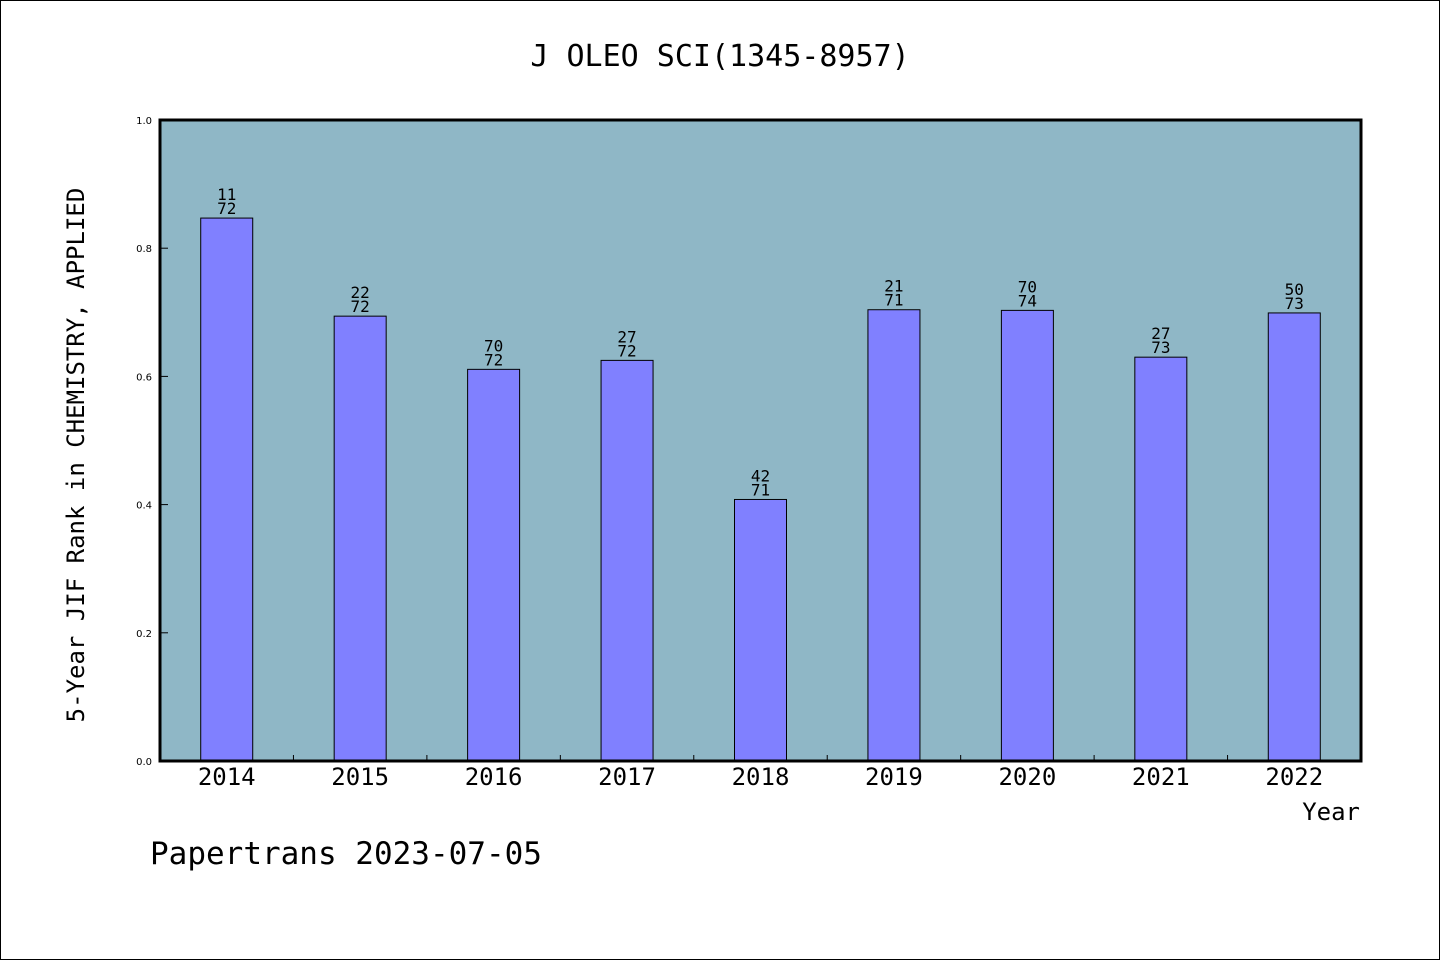 The width and height of the screenshot is (1440, 960). I want to click on bar-2020, so click(1027, 535).